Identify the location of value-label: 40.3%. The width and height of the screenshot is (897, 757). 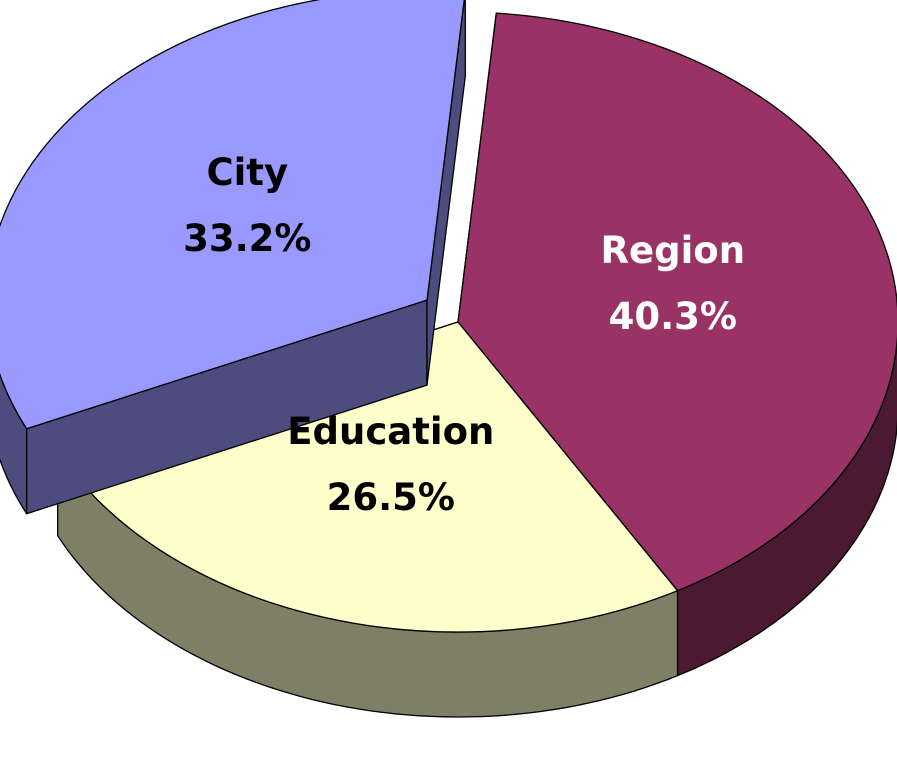
(673, 316).